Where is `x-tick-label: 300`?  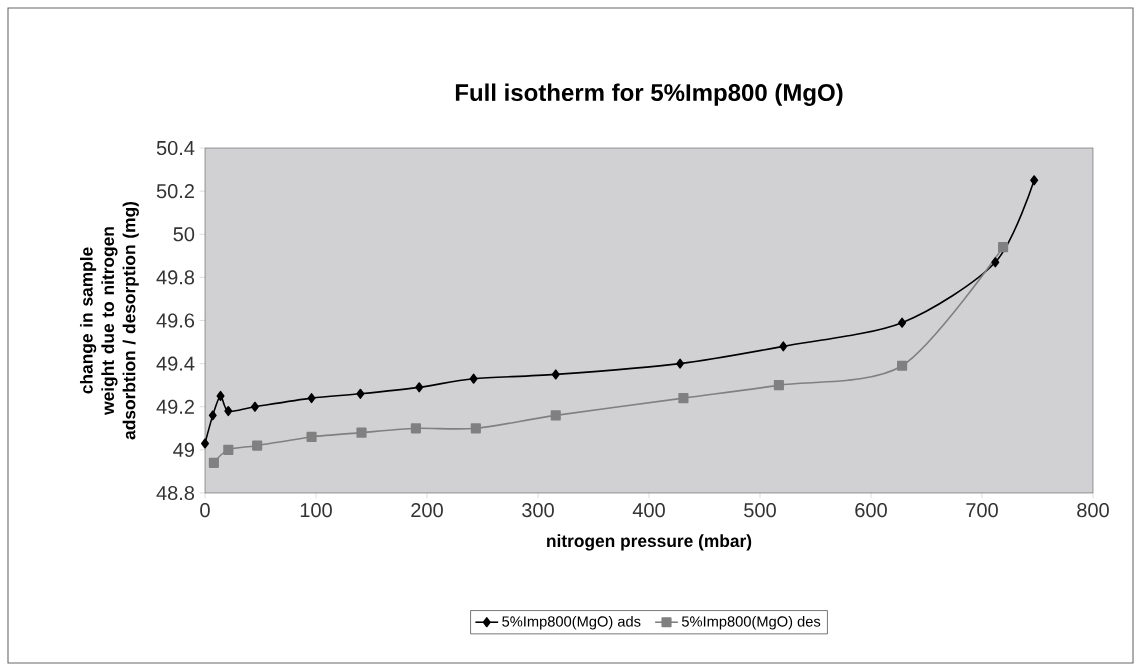
x-tick-label: 300 is located at coordinates (538, 510).